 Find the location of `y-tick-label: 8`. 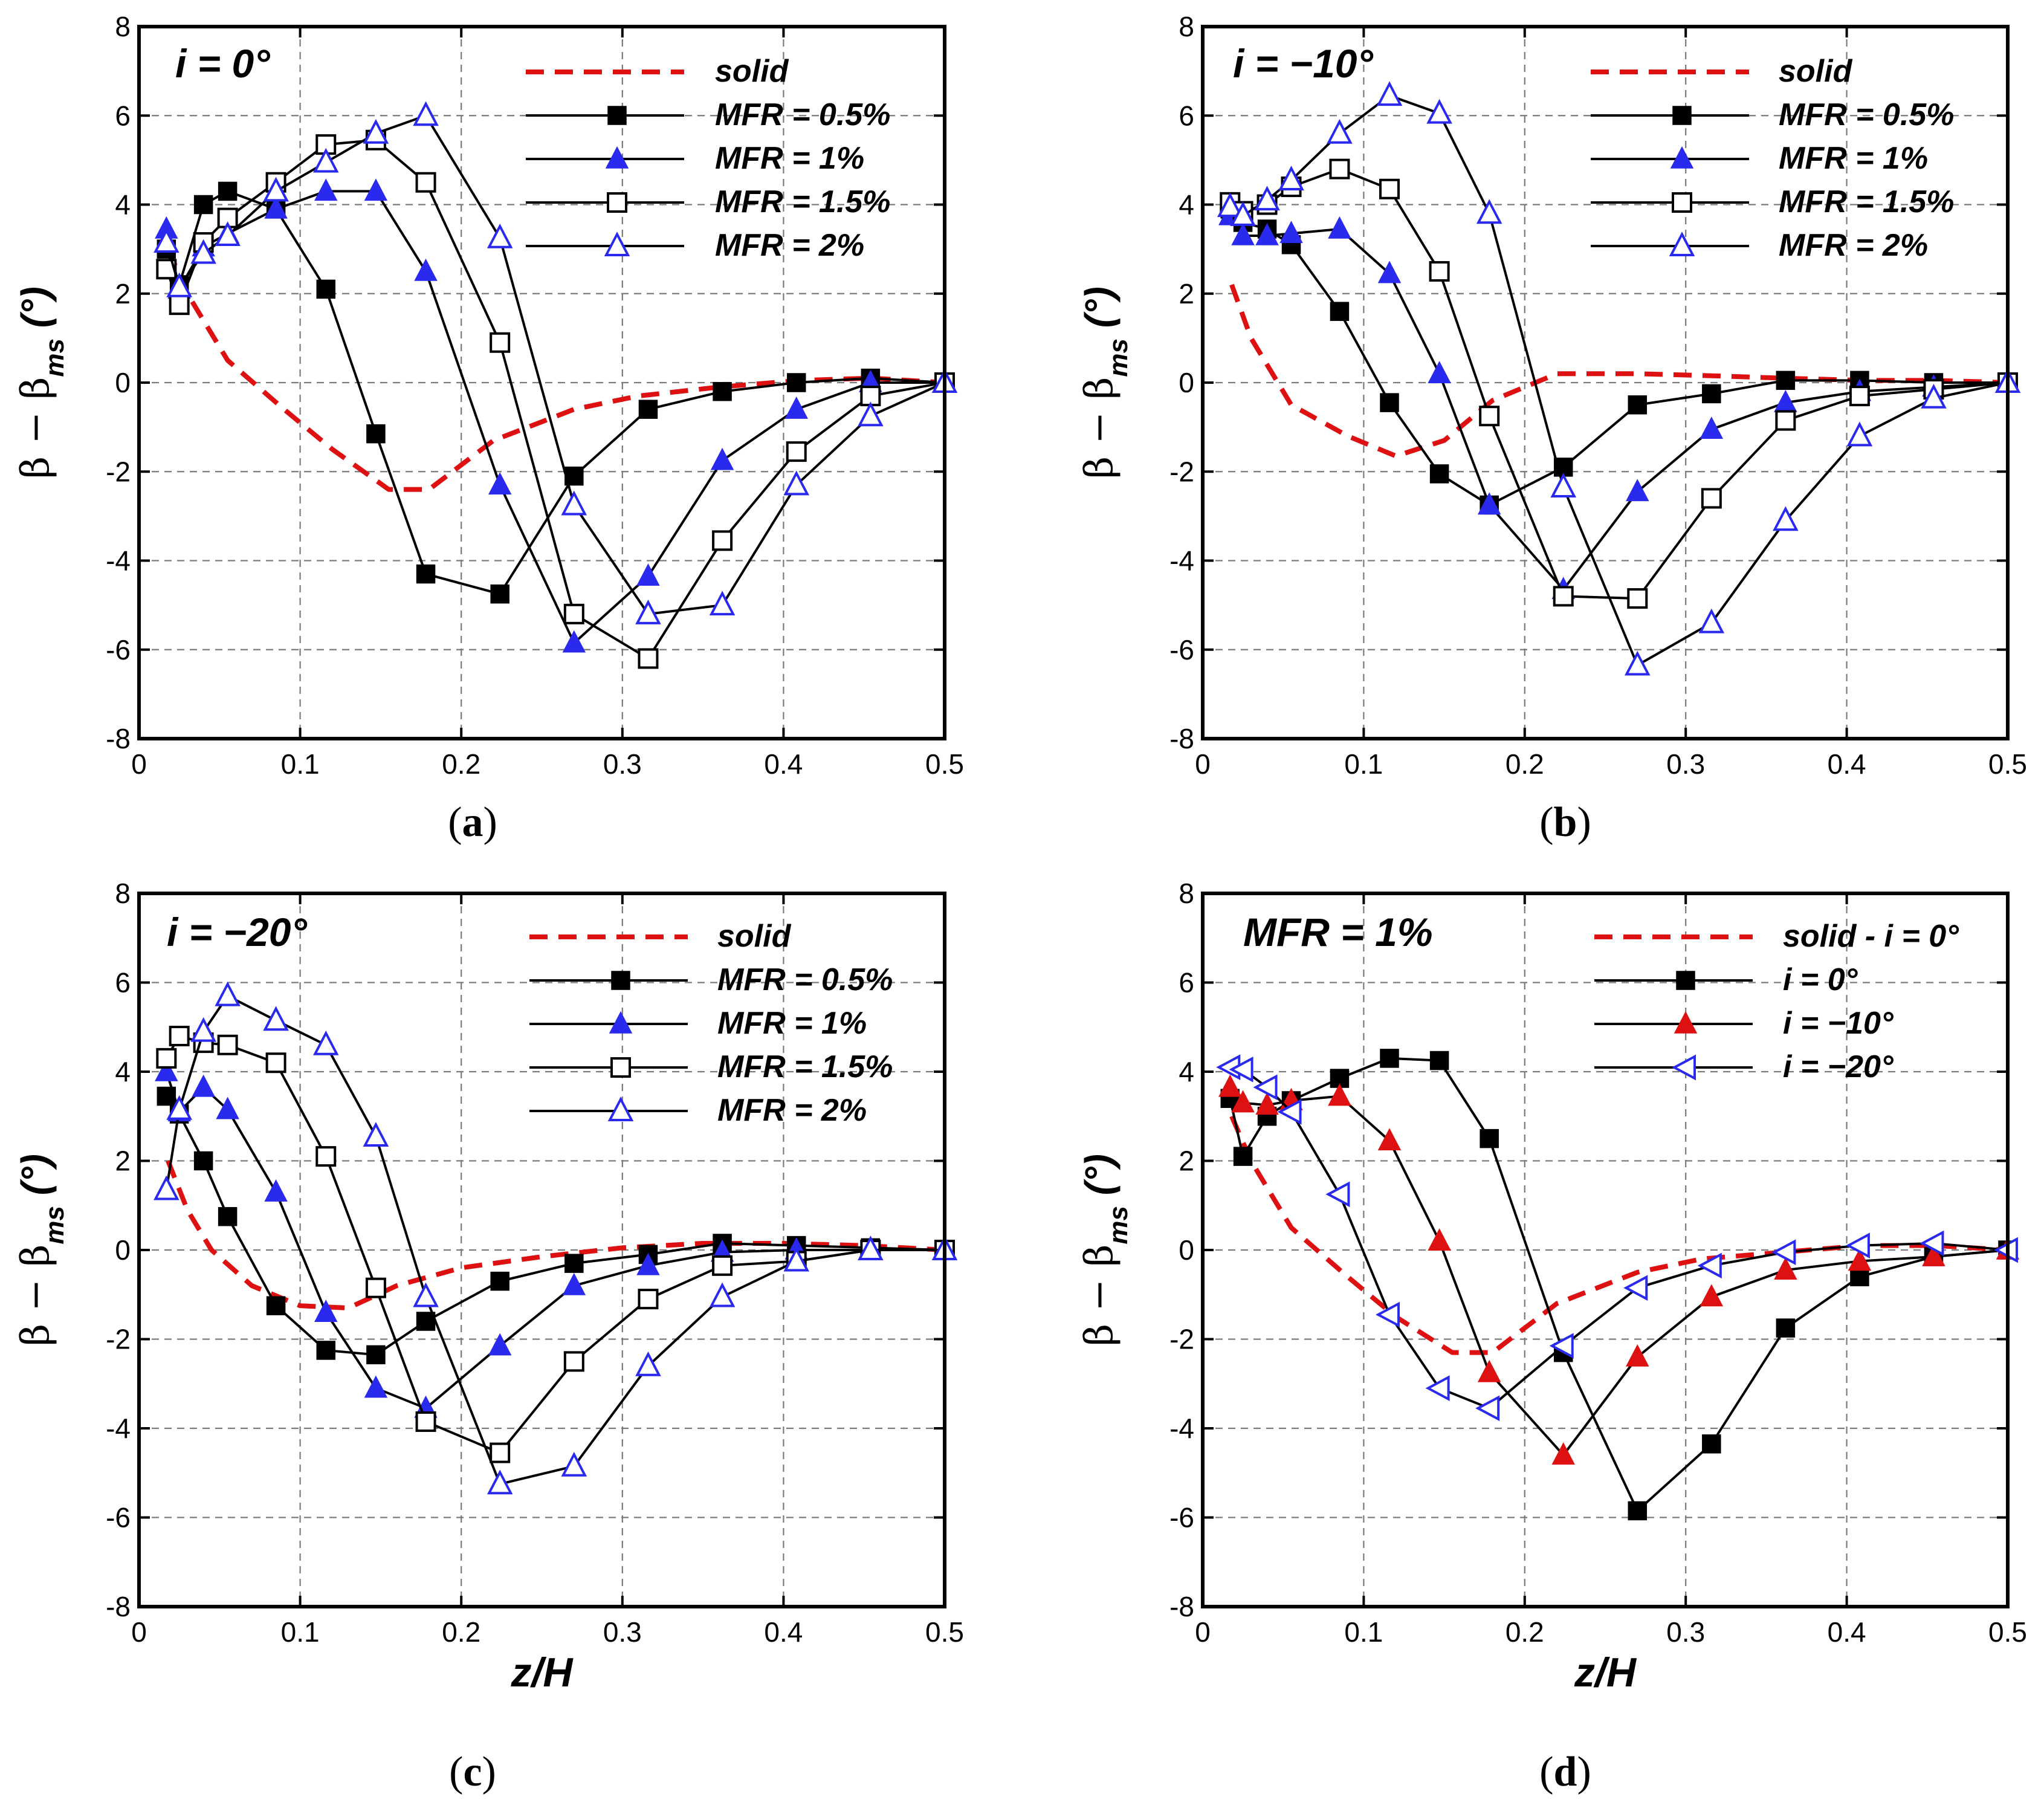

y-tick-label: 8 is located at coordinates (123, 893).